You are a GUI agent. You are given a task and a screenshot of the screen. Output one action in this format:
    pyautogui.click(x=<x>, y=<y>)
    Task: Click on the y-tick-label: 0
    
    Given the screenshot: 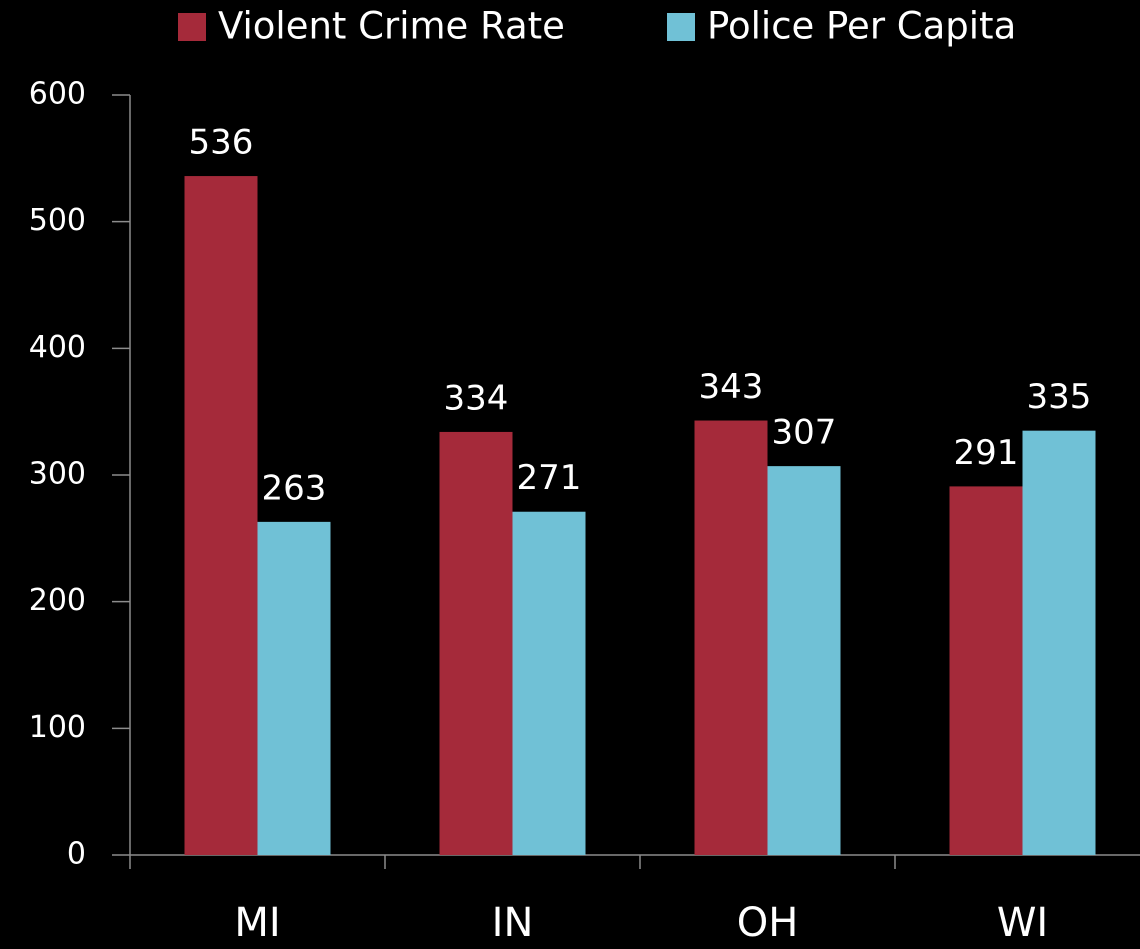 What is the action you would take?
    pyautogui.click(x=76, y=854)
    